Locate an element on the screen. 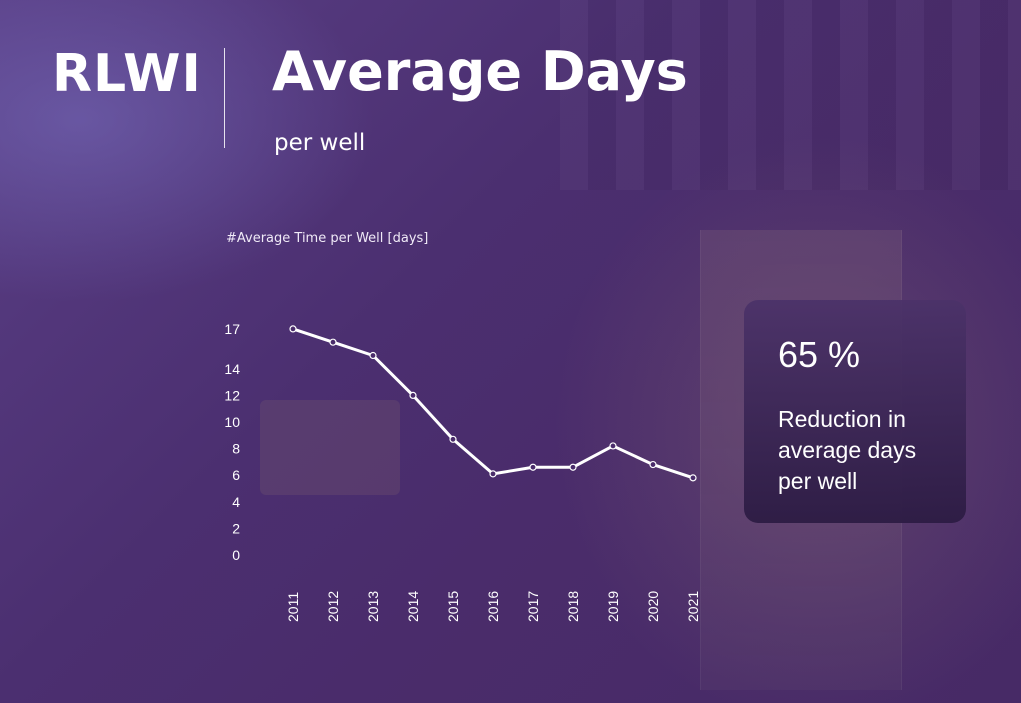  x-tick-label: 2016 is located at coordinates (493, 606).